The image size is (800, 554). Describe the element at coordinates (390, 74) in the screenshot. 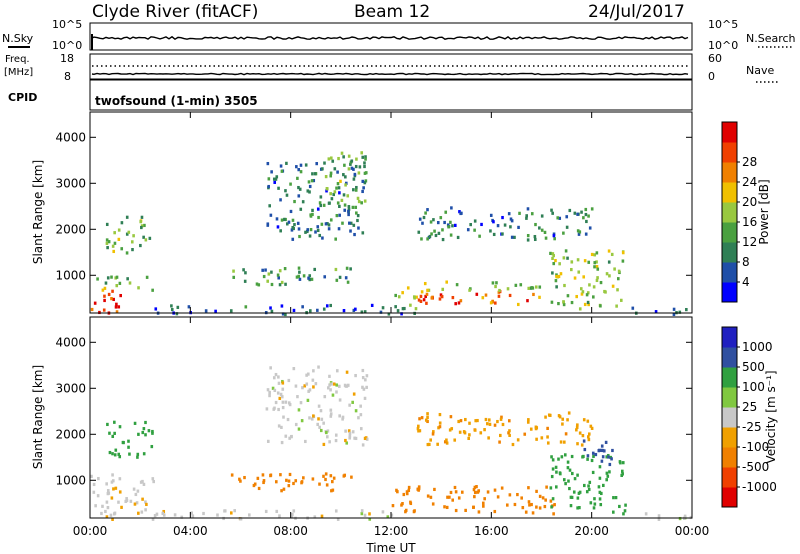

I see `freq-trace` at that location.